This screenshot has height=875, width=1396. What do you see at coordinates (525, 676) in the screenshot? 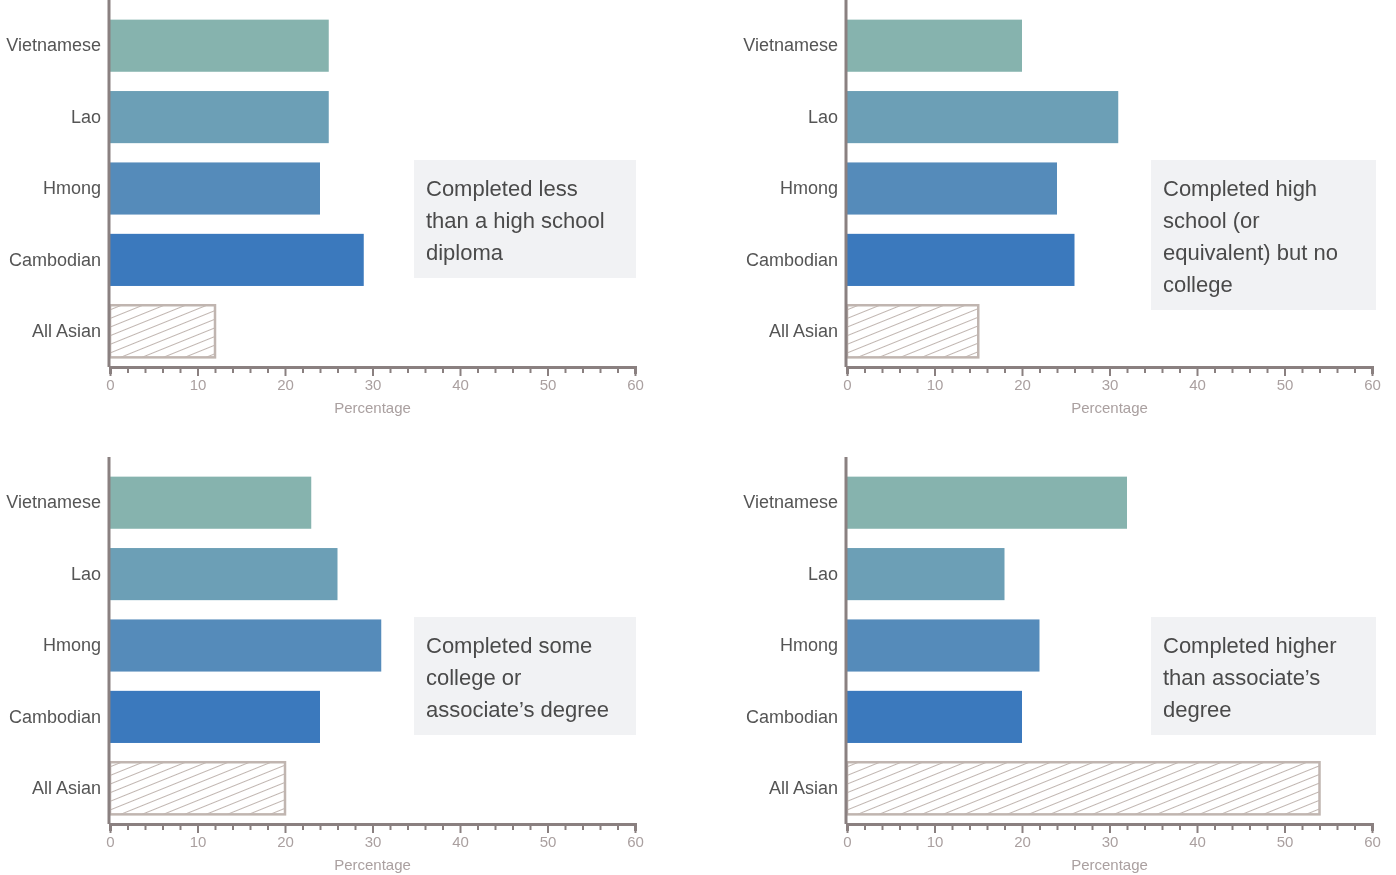
I see `caption-box: Completed some college or associate’s degree` at bounding box center [525, 676].